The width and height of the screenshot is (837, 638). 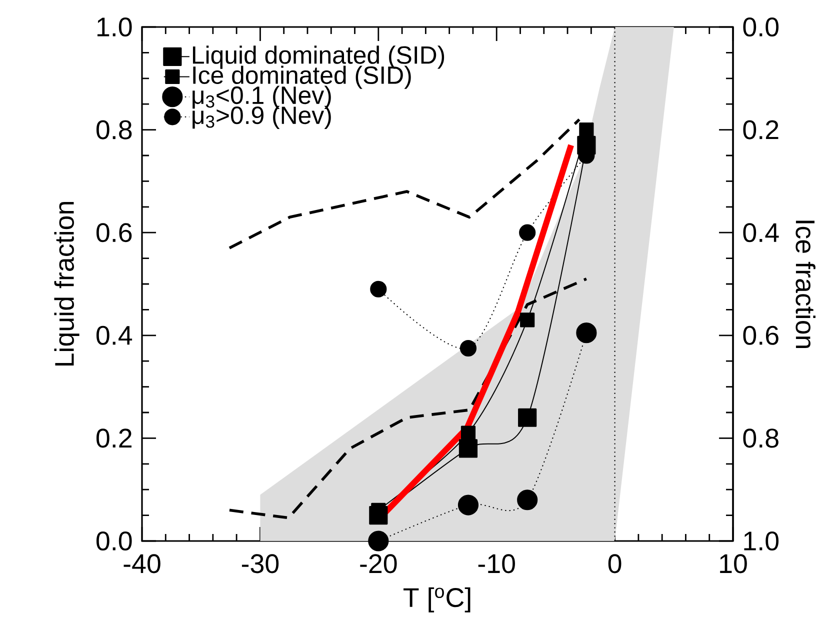 What do you see at coordinates (114, 541) in the screenshot?
I see `y-tick-label: 0.0` at bounding box center [114, 541].